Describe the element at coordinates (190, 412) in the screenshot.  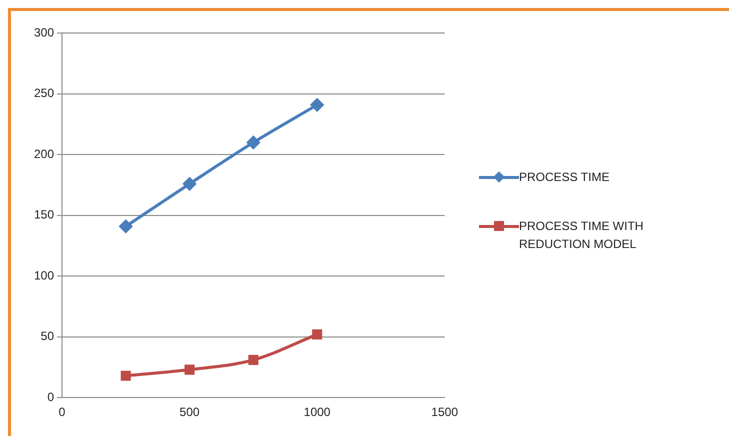
I see `x-tick-label: 500` at that location.